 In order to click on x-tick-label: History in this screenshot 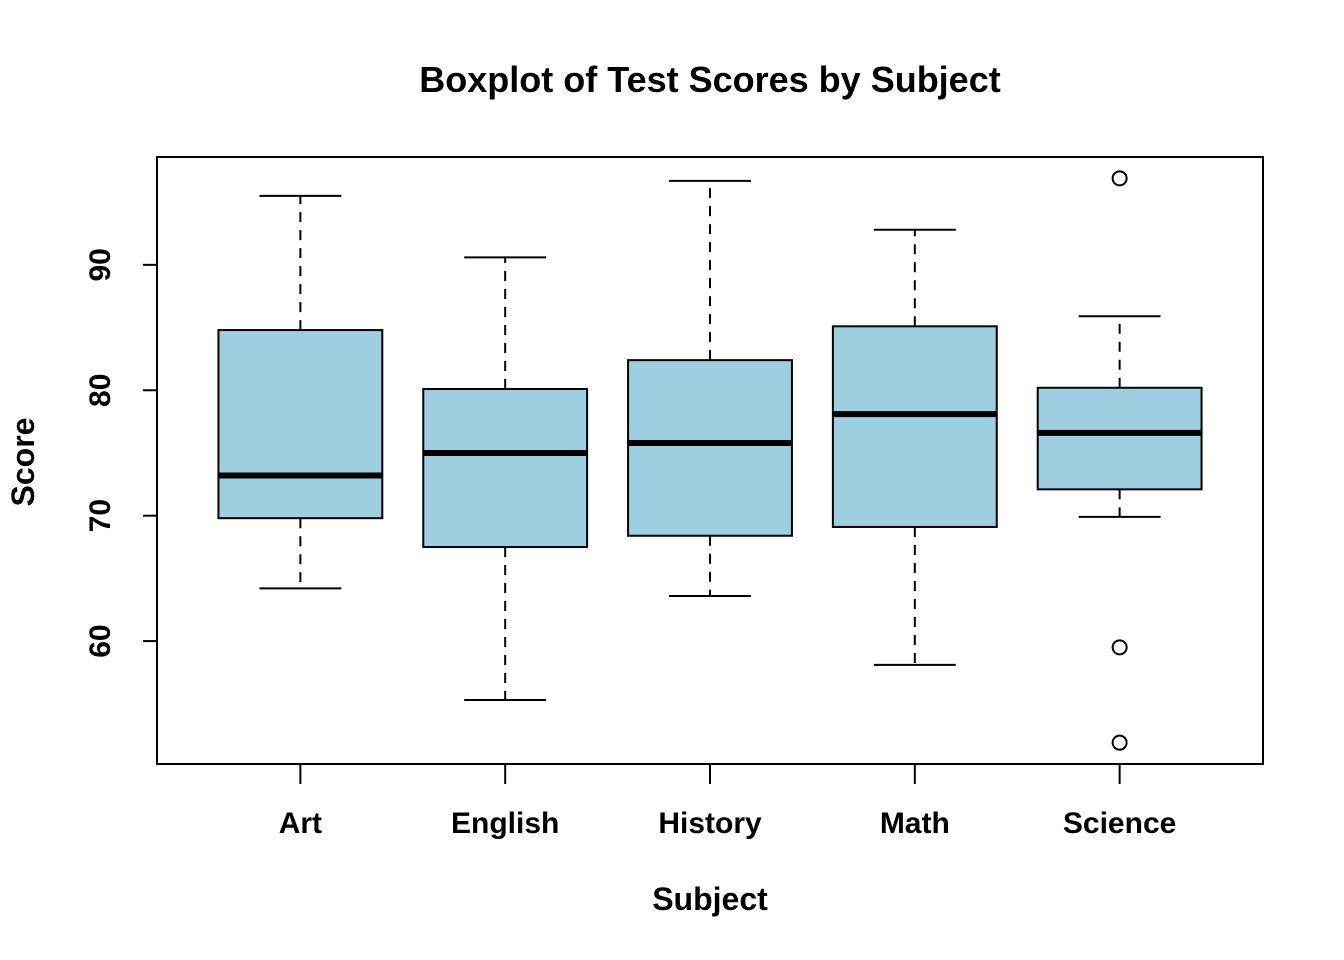, I will do `click(710, 823)`.